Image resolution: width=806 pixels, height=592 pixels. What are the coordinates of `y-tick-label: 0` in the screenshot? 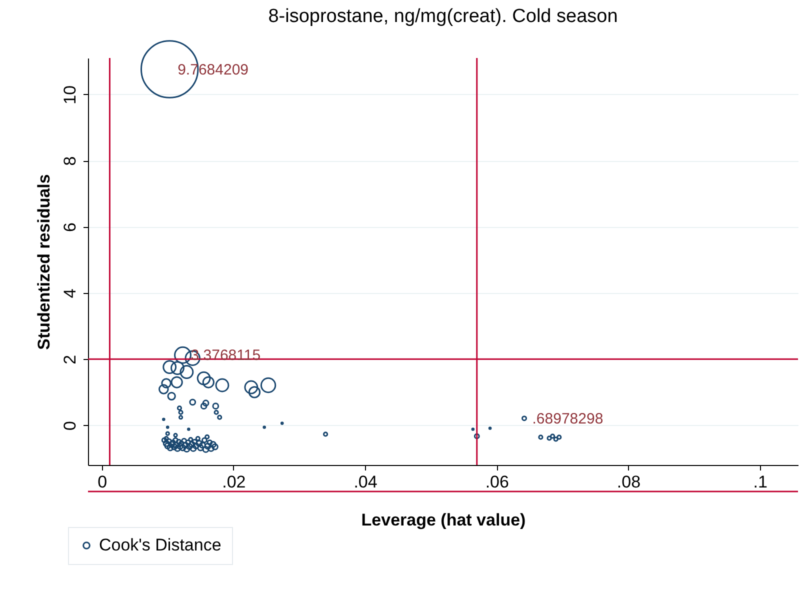 It's located at (70, 426).